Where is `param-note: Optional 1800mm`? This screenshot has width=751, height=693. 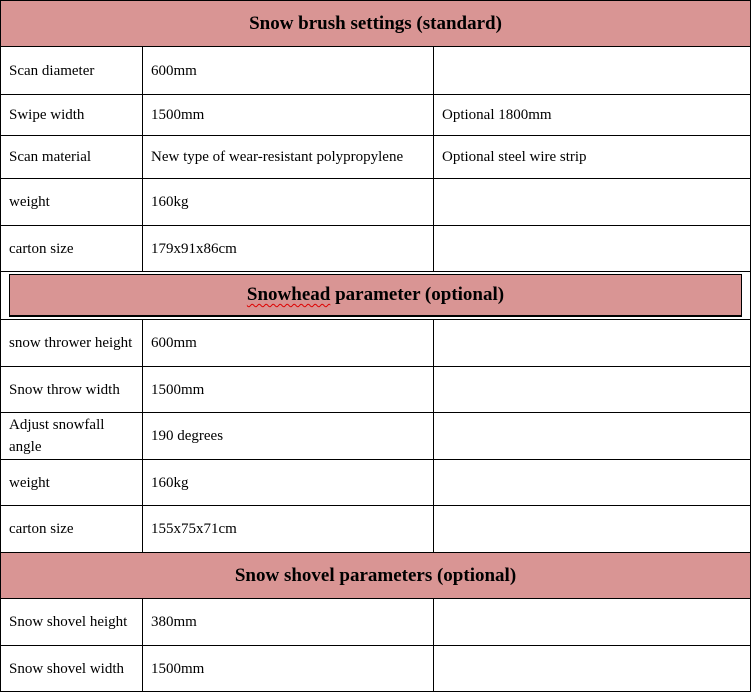 param-note: Optional 1800mm is located at coordinates (592, 115).